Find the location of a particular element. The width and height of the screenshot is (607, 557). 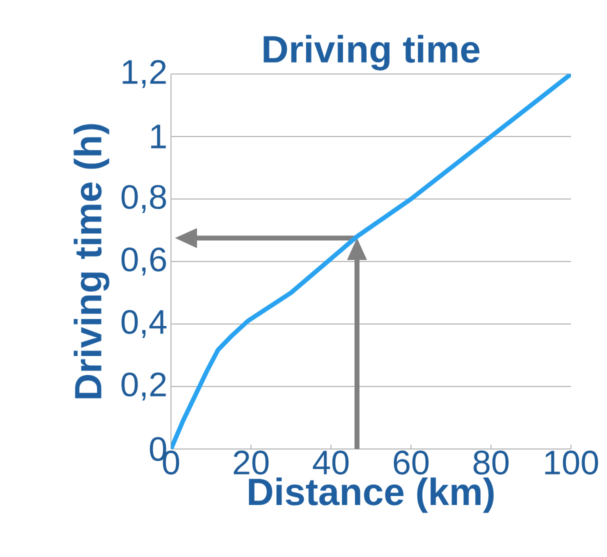

y-tick-label: 0,4 is located at coordinates (144, 324).